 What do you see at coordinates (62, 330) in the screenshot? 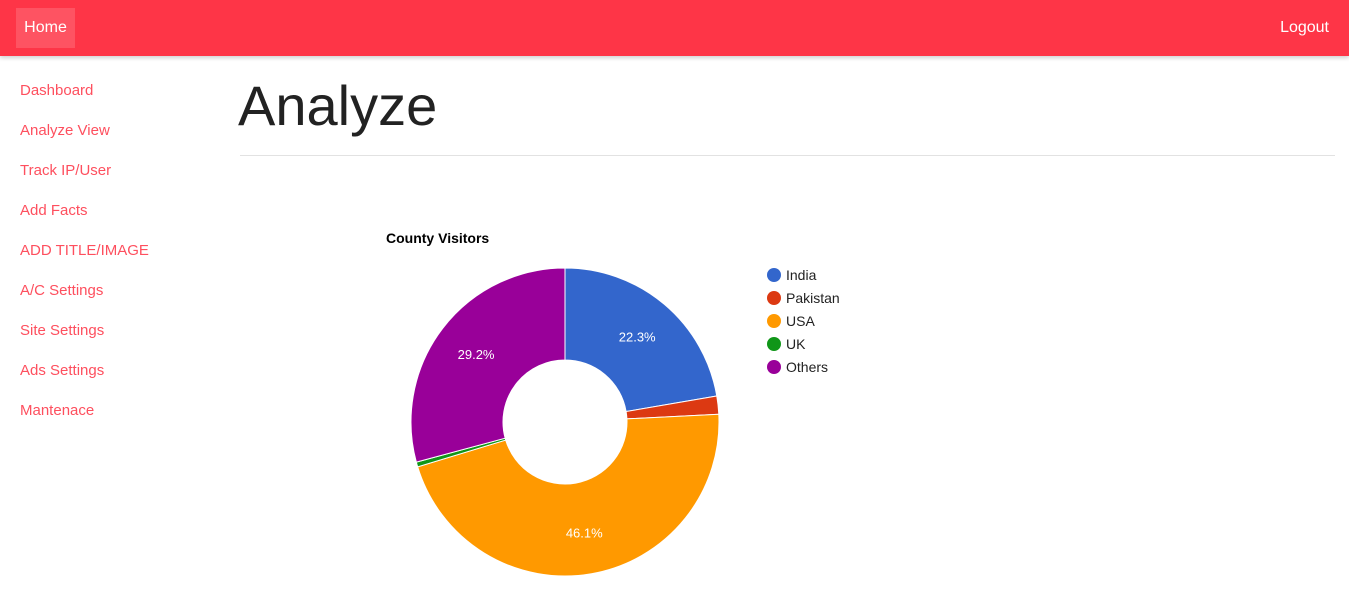
I see `sidebar-item-site-settings: Site Settings` at bounding box center [62, 330].